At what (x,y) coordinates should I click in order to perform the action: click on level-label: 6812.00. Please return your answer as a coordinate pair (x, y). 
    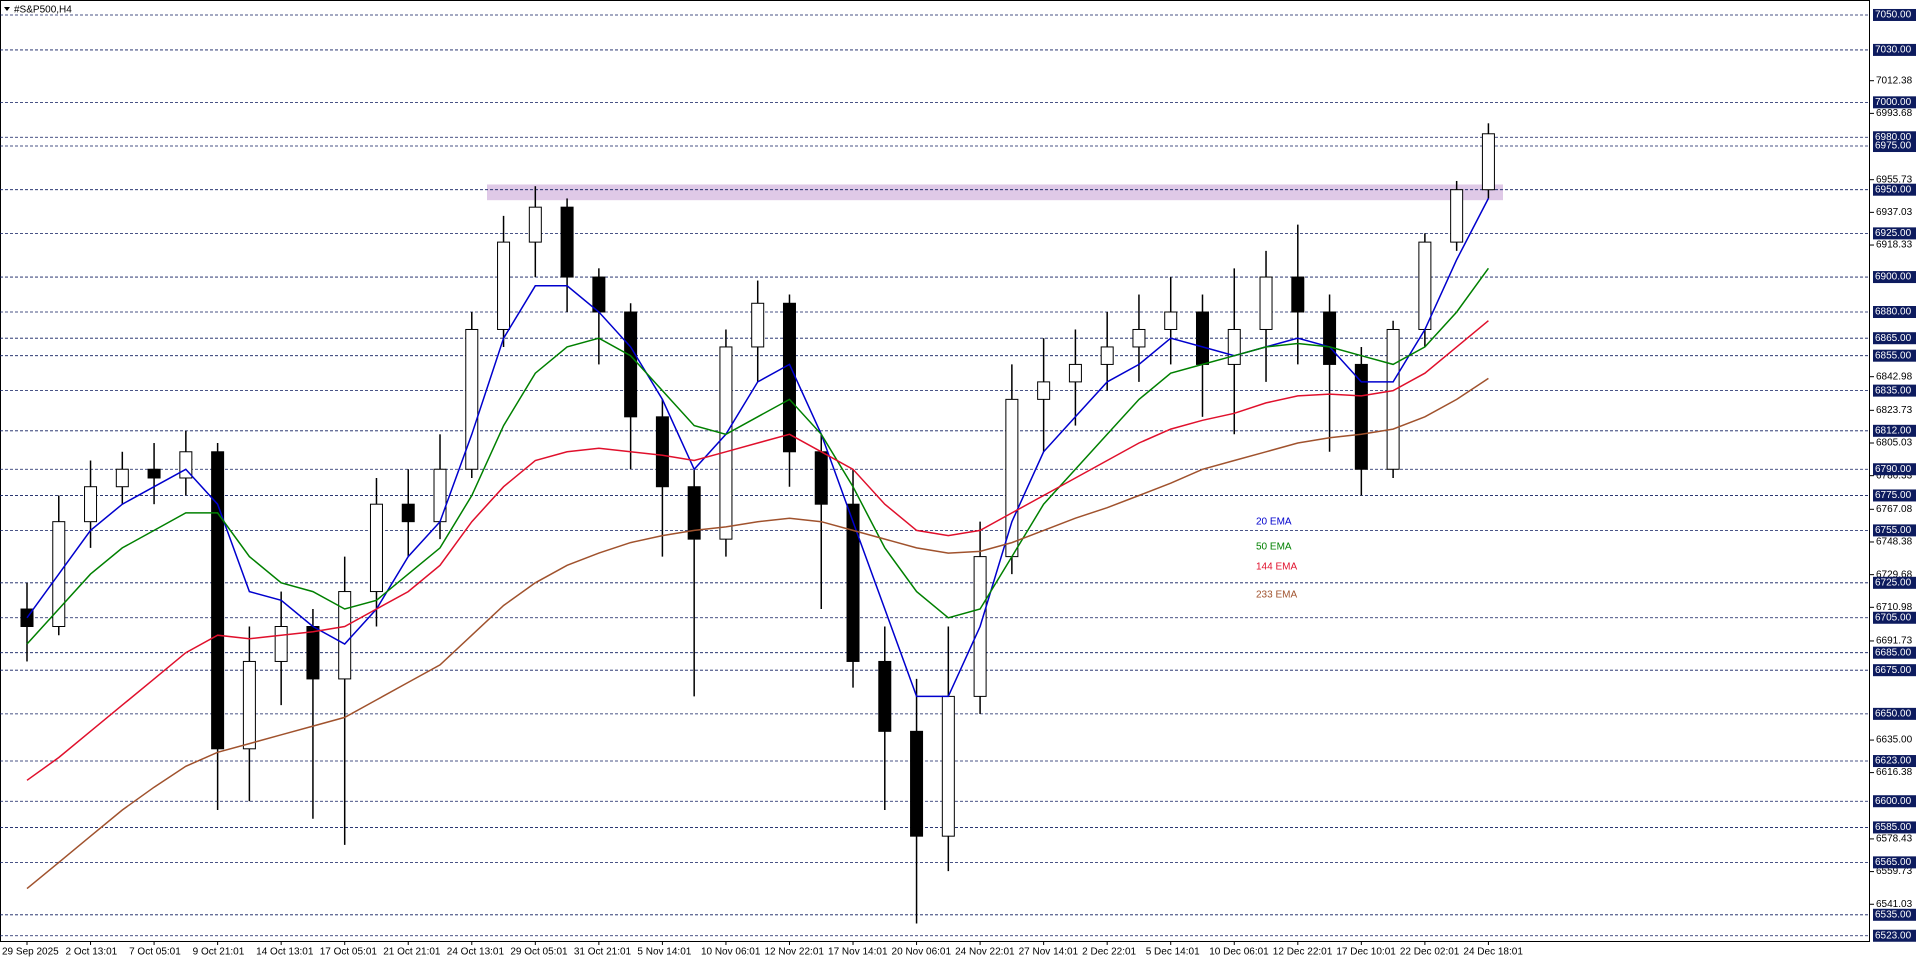
    Looking at the image, I should click on (1893, 430).